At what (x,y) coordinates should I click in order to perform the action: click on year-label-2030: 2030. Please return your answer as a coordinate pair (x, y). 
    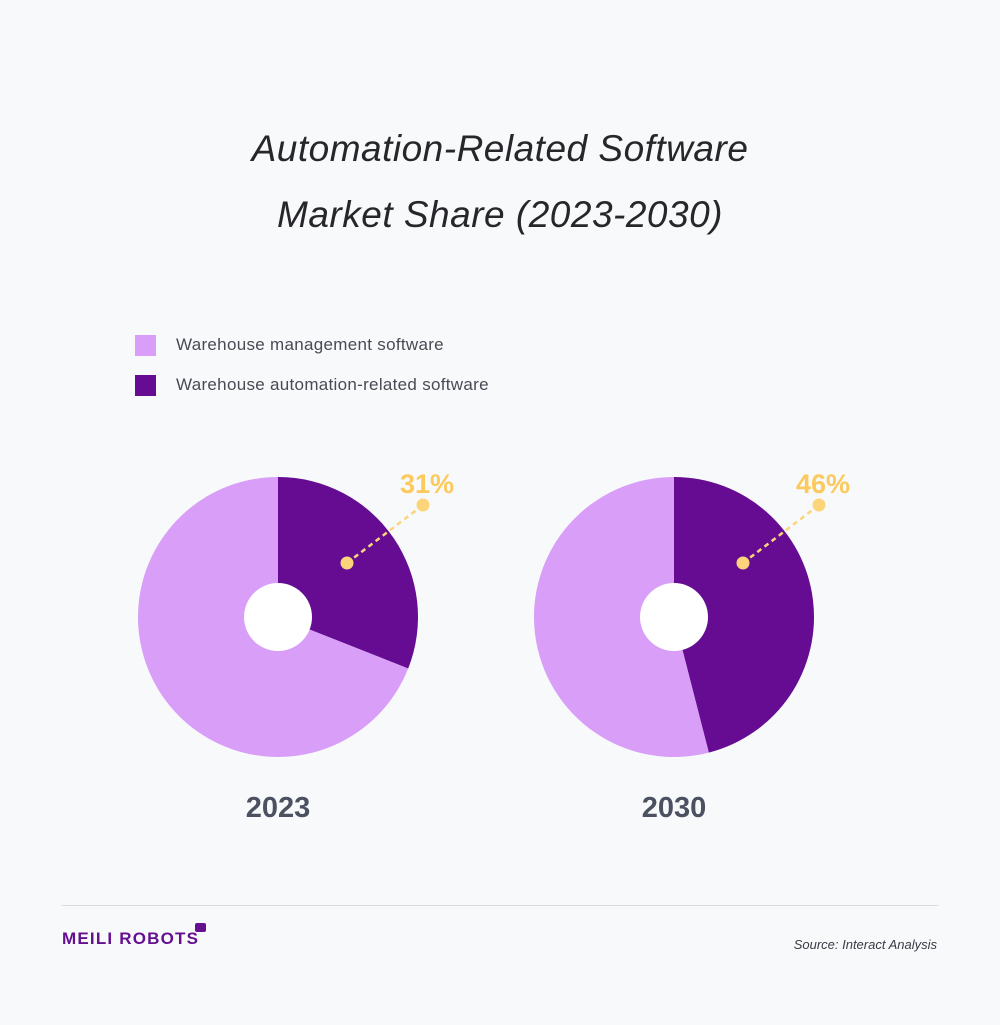
    Looking at the image, I should click on (674, 808).